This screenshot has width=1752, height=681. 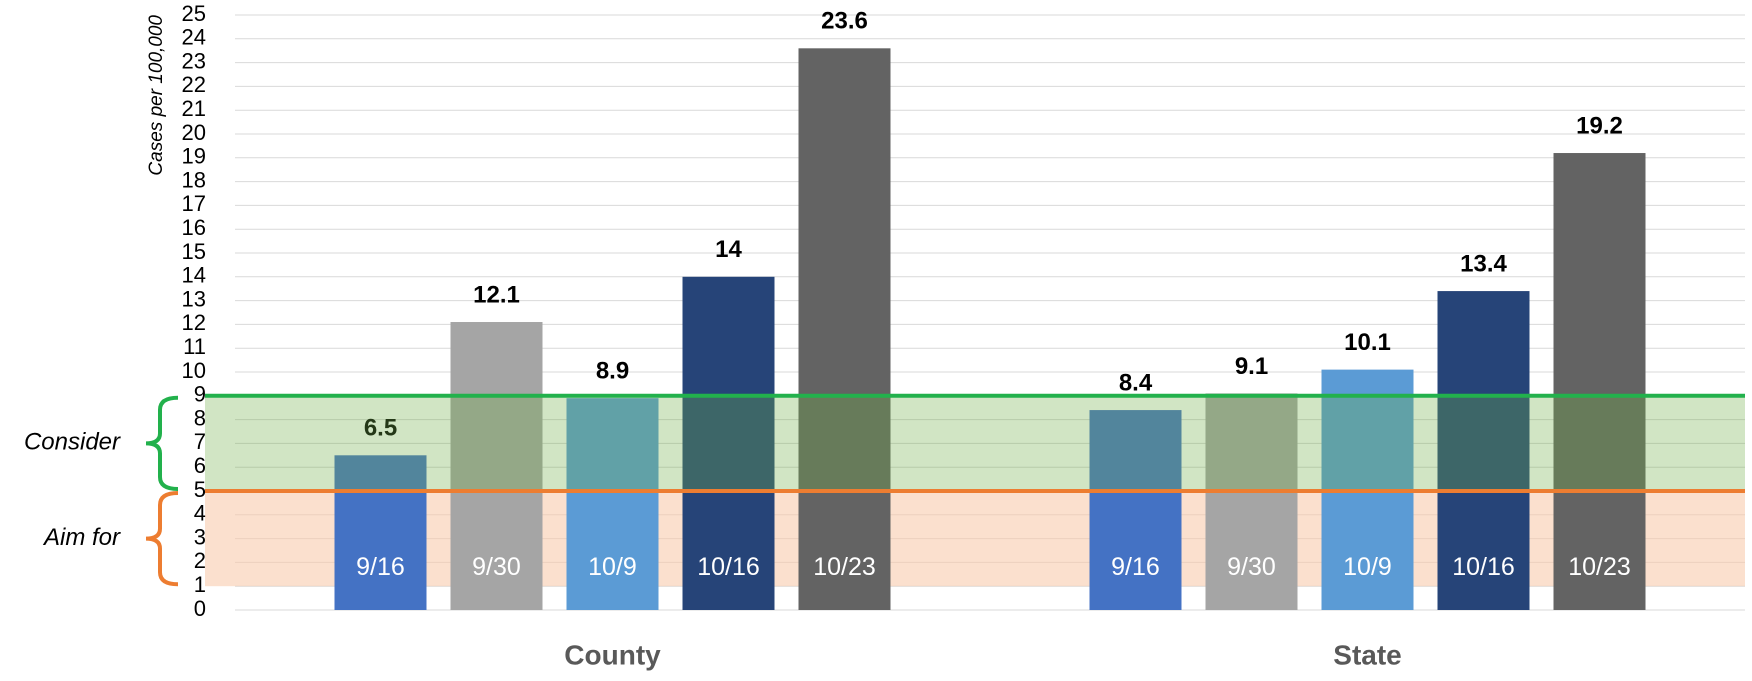 What do you see at coordinates (194, 108) in the screenshot?
I see `y-tick-label: 21` at bounding box center [194, 108].